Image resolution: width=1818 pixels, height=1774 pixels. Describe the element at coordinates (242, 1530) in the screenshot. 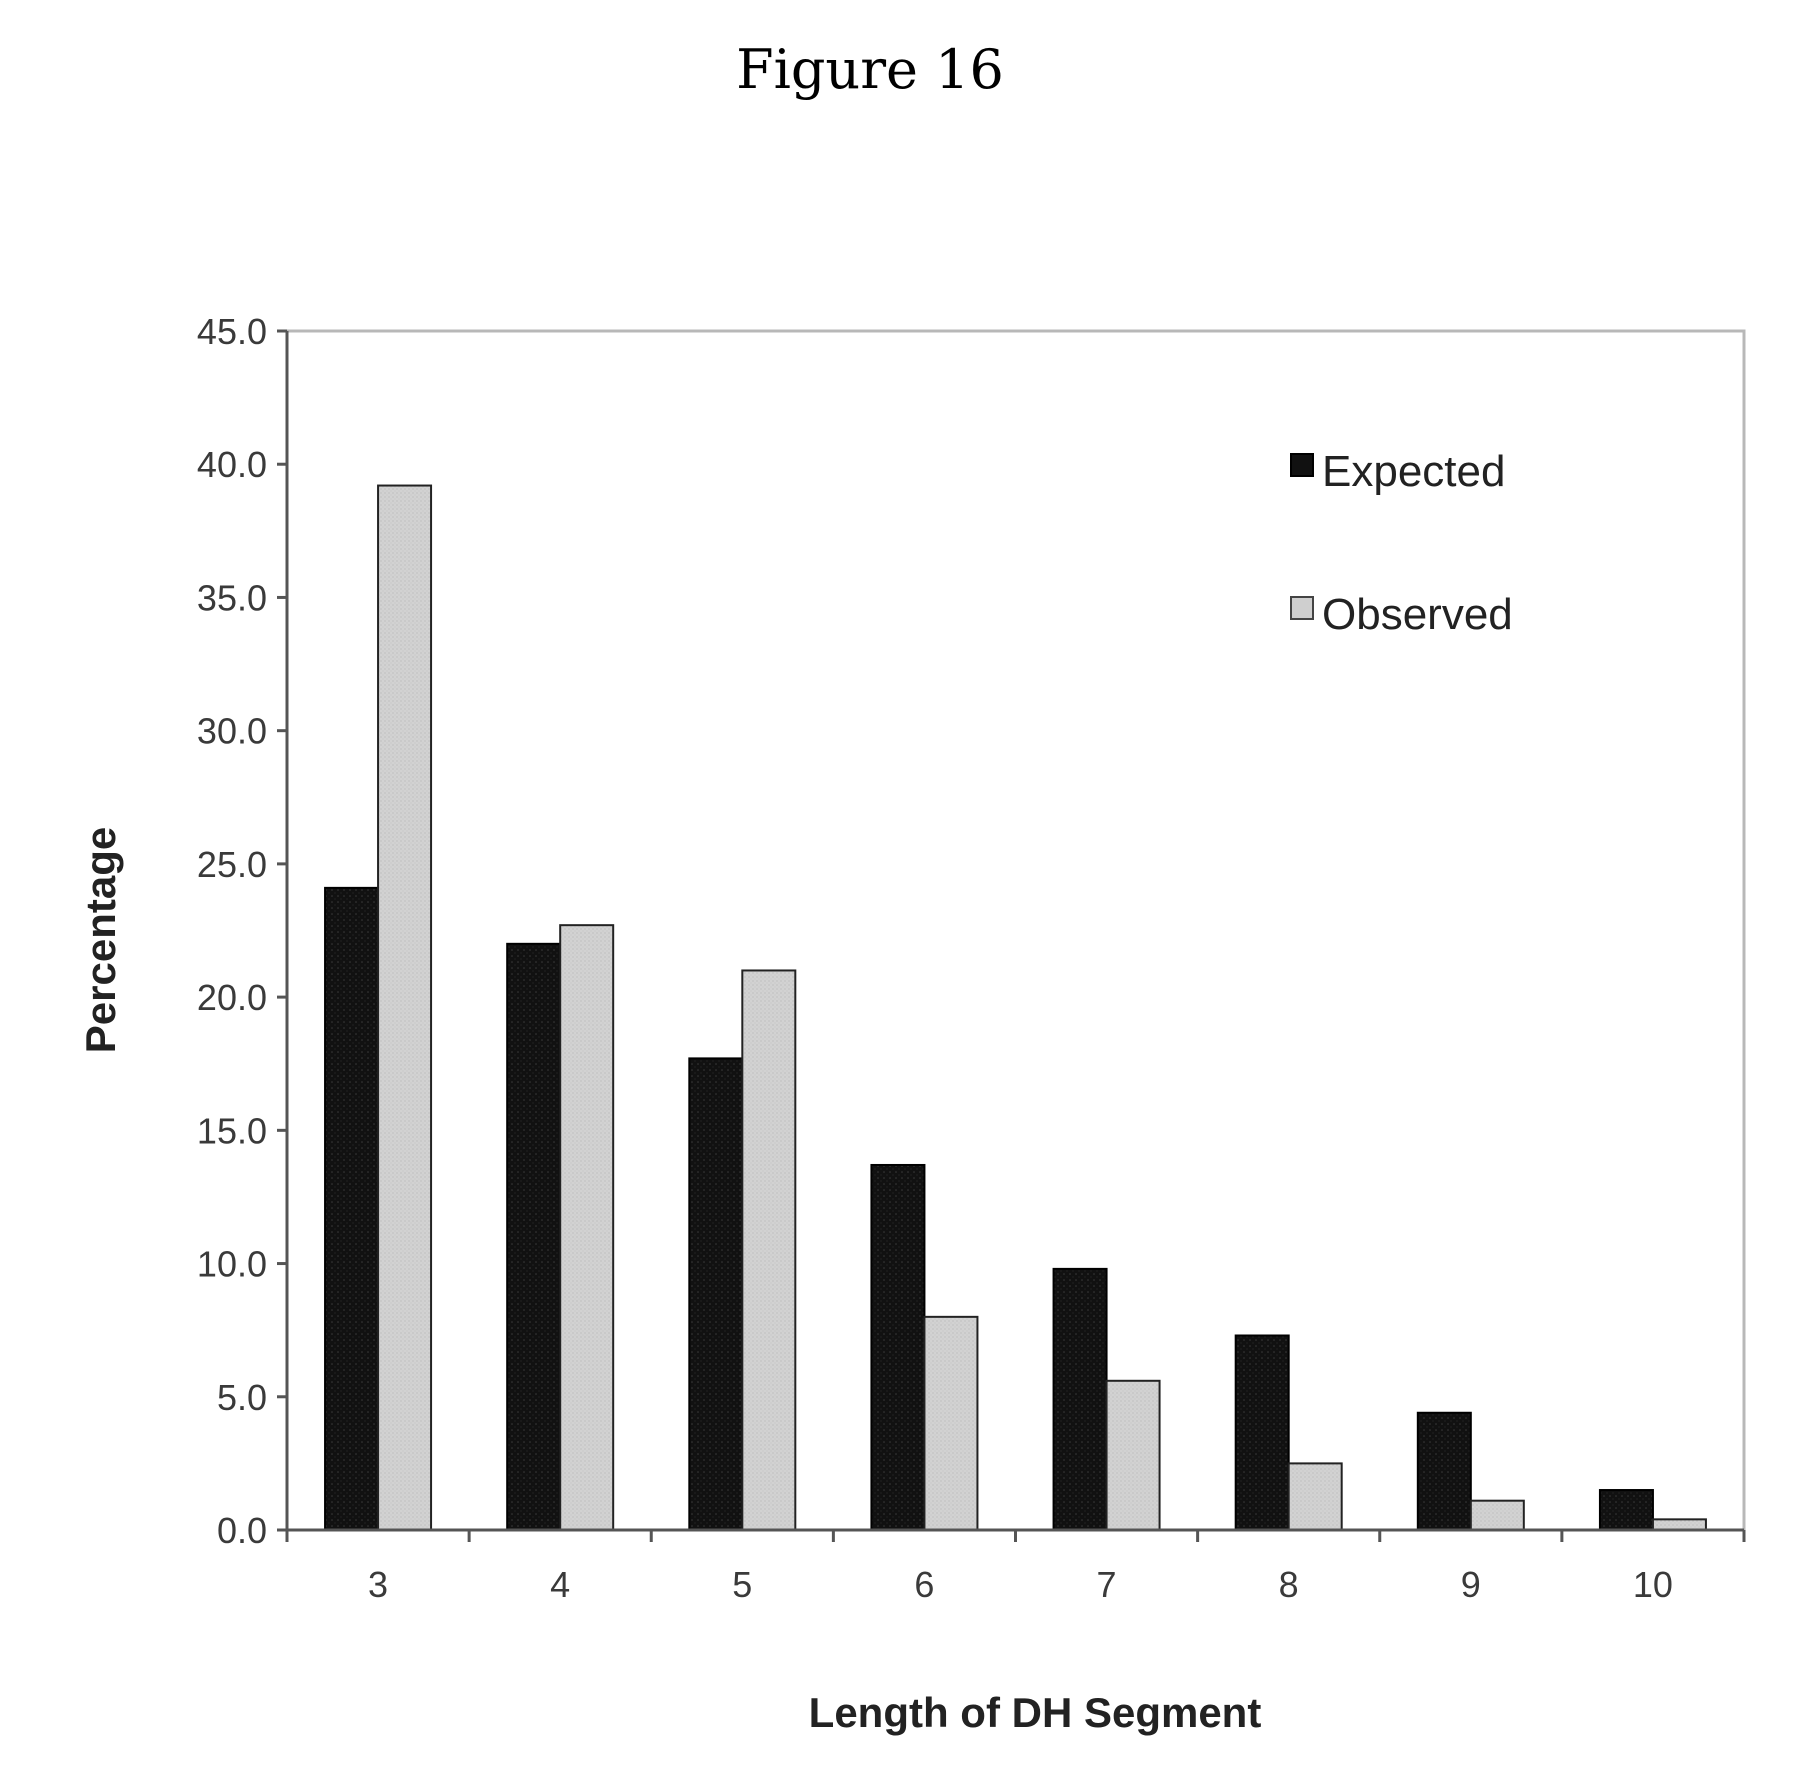

I see `y-tick-label: 0.0` at that location.